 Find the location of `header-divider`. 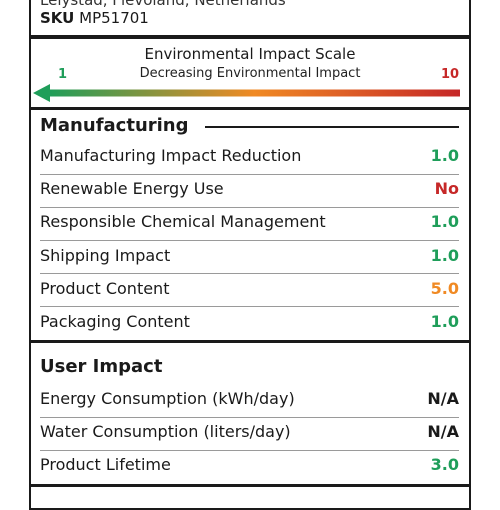

header-divider is located at coordinates (250, 37).